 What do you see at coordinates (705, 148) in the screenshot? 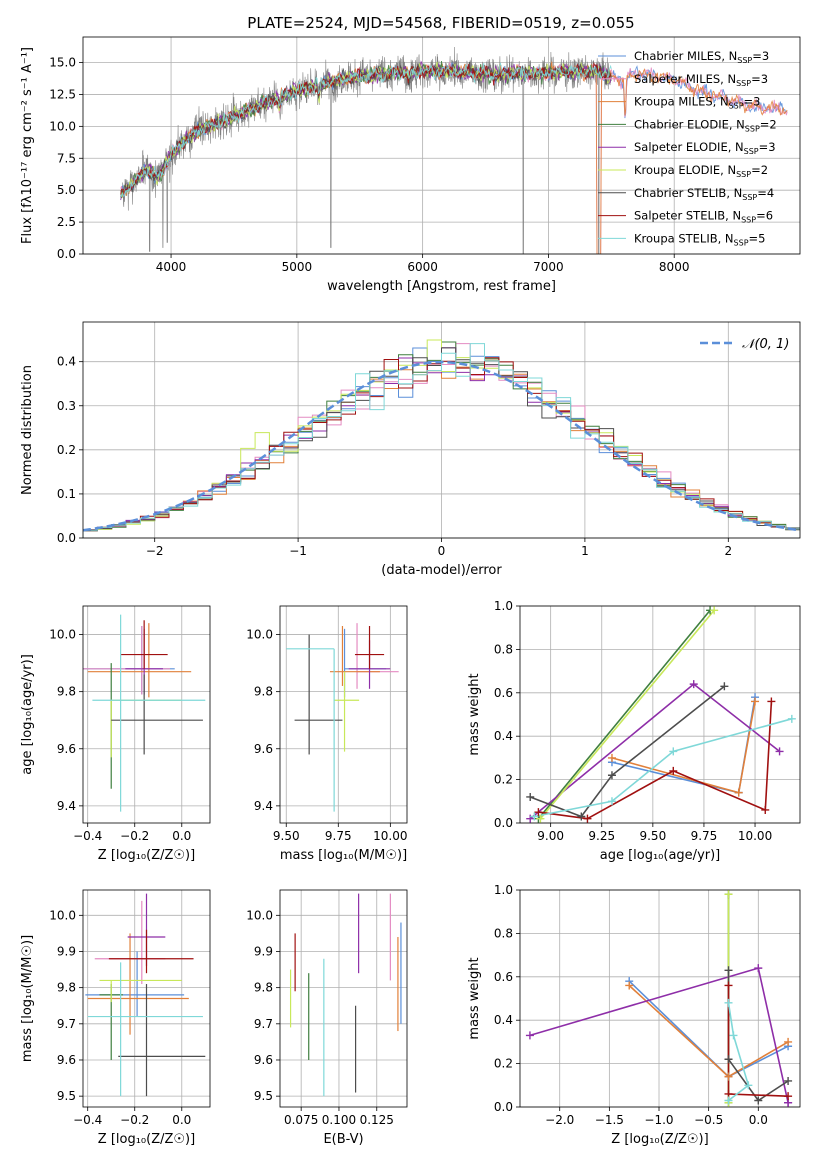
I see `legend-label-salpeter_elodie: Salpeter ELODIE, NSSP=3` at bounding box center [705, 148].